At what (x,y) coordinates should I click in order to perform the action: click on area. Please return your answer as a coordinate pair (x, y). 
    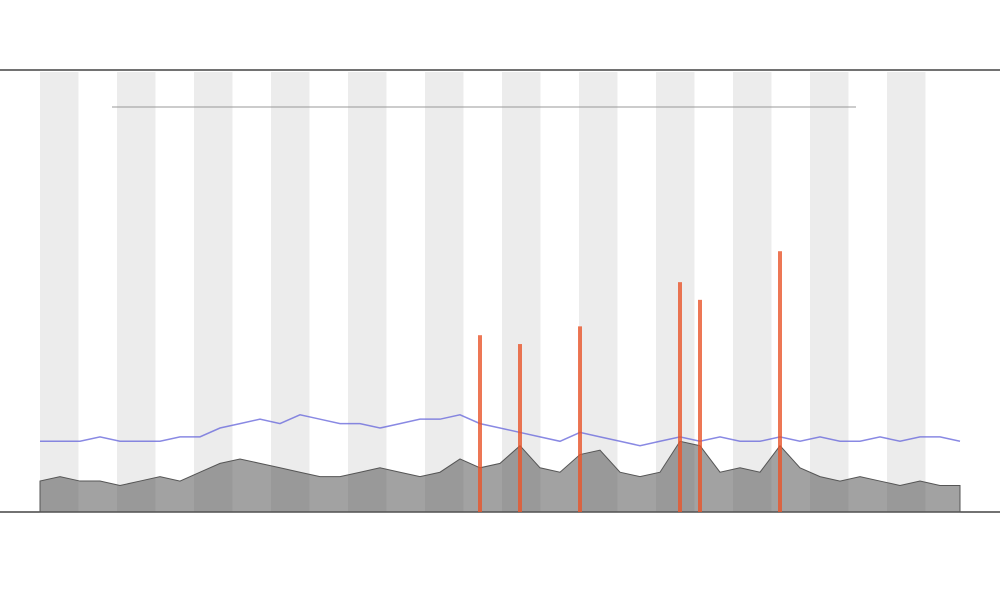
    Looking at the image, I should click on (500, 476).